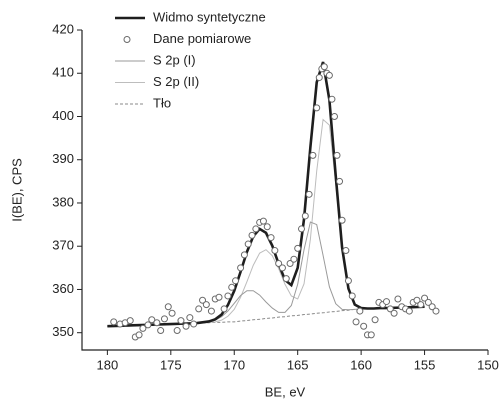  What do you see at coordinates (63, 245) in the screenshot?
I see `y-tick-label: 370` at bounding box center [63, 245].